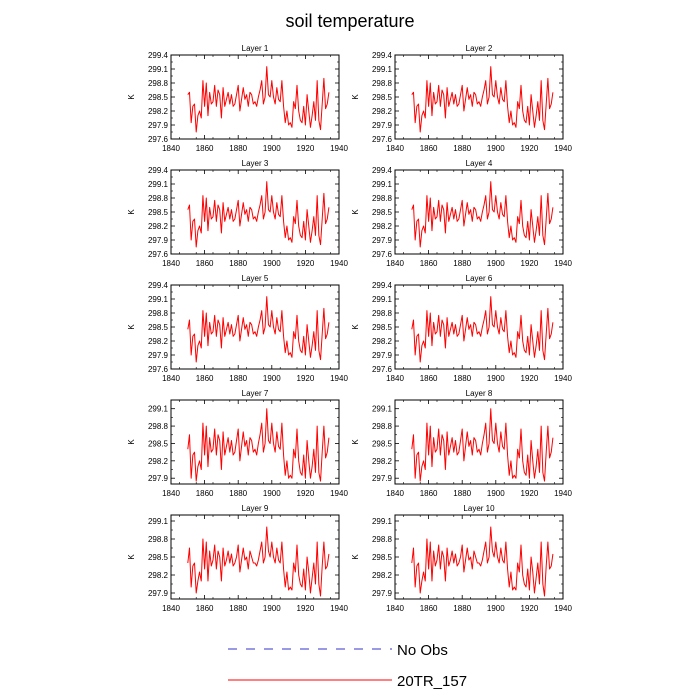 This screenshot has height=700, width=700. What do you see at coordinates (422, 650) in the screenshot?
I see `legend-label-no-obs: No Obs` at bounding box center [422, 650].